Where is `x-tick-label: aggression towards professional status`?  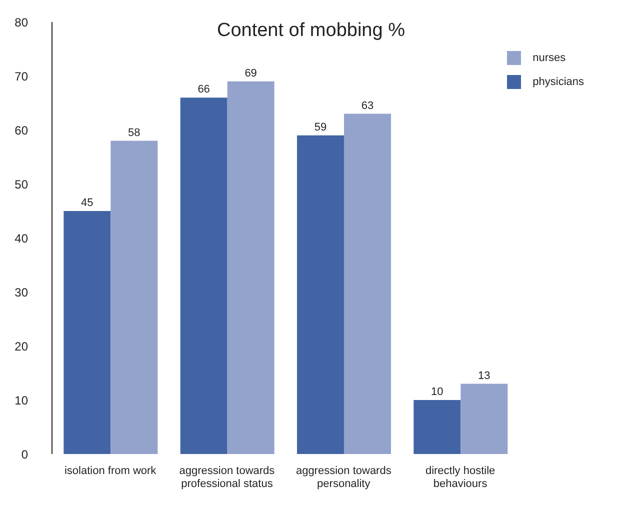 x-tick-label: aggression towards professional status is located at coordinates (227, 477).